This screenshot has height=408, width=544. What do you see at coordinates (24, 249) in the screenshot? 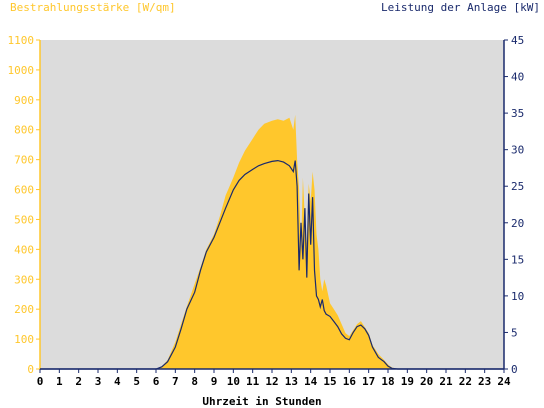
I see `left-tick-label: 400` at bounding box center [24, 249].